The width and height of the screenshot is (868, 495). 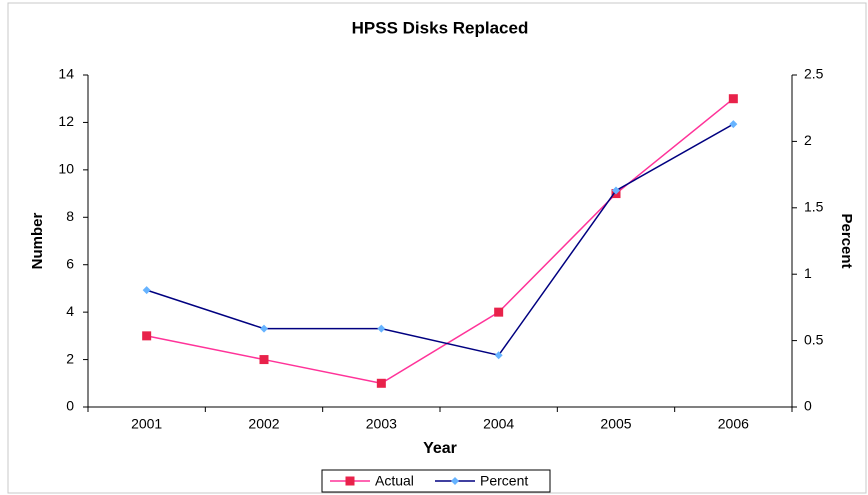 I want to click on y2-tick-label: 1.5, so click(x=814, y=207).